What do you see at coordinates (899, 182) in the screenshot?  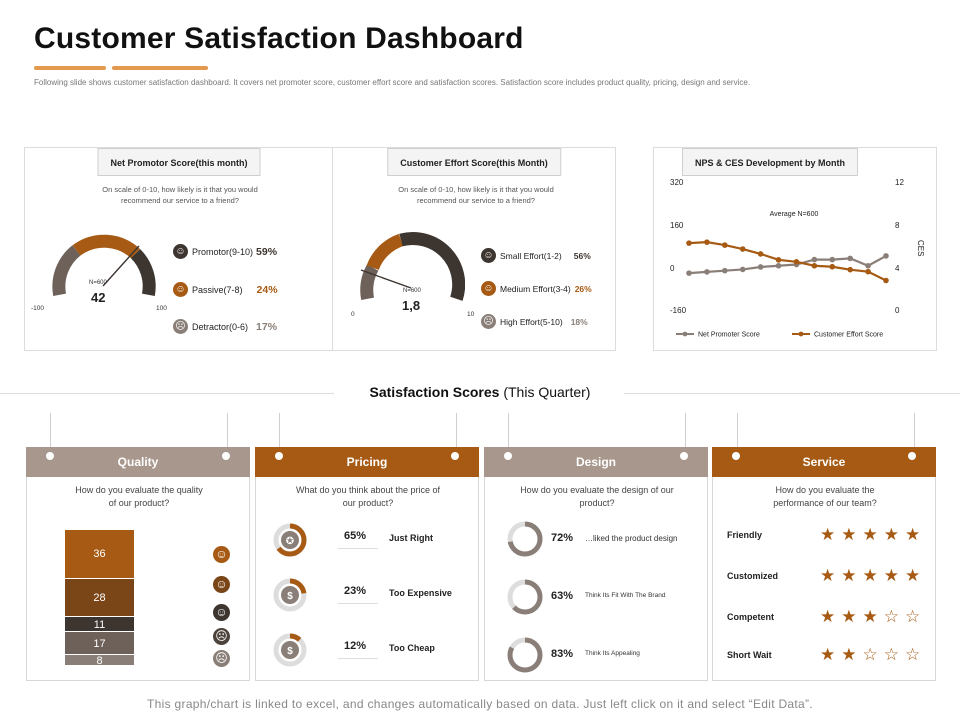 I see `y2-tick-label: 12` at bounding box center [899, 182].